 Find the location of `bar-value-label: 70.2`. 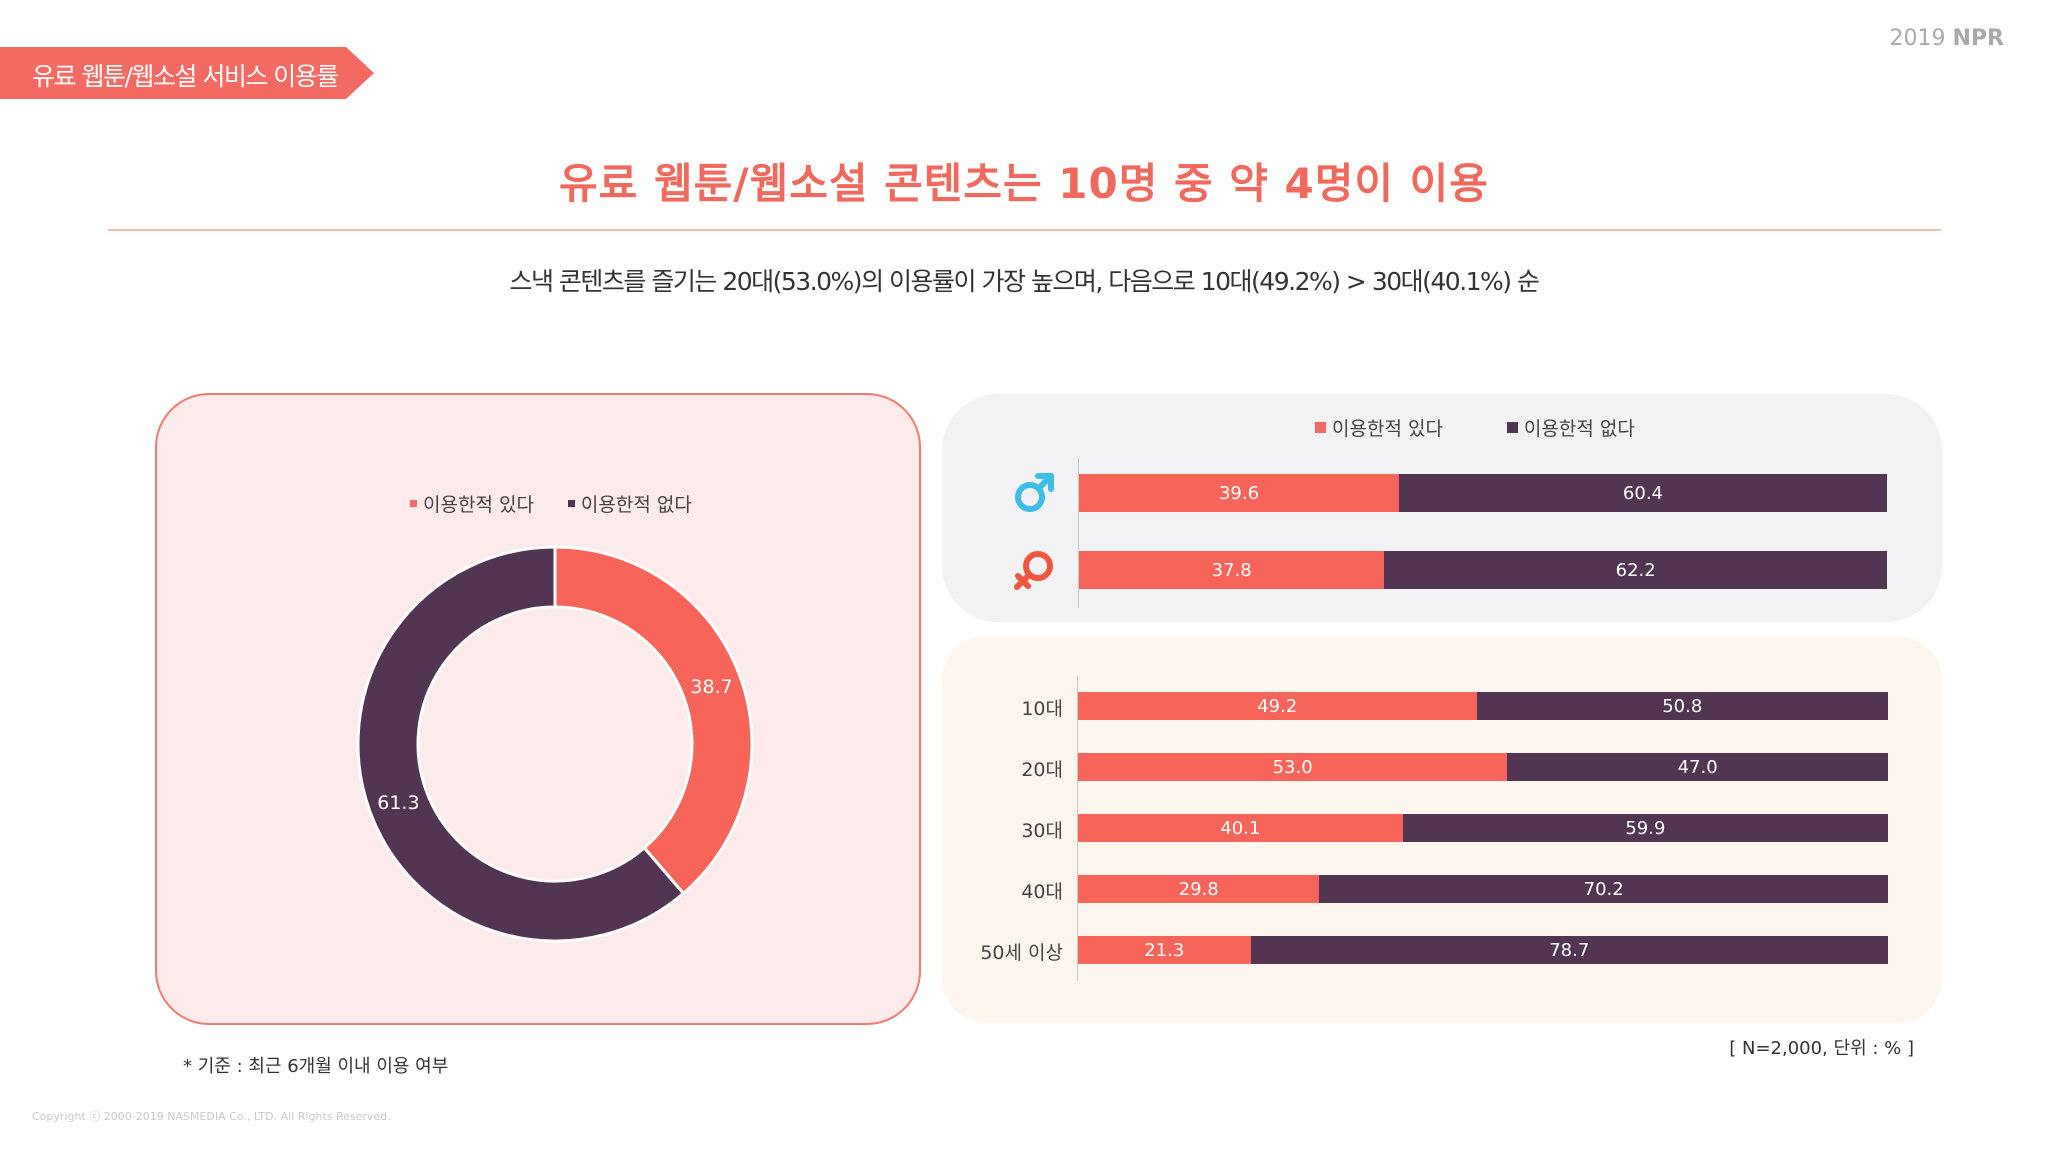

bar-value-label: 70.2 is located at coordinates (1603, 889).